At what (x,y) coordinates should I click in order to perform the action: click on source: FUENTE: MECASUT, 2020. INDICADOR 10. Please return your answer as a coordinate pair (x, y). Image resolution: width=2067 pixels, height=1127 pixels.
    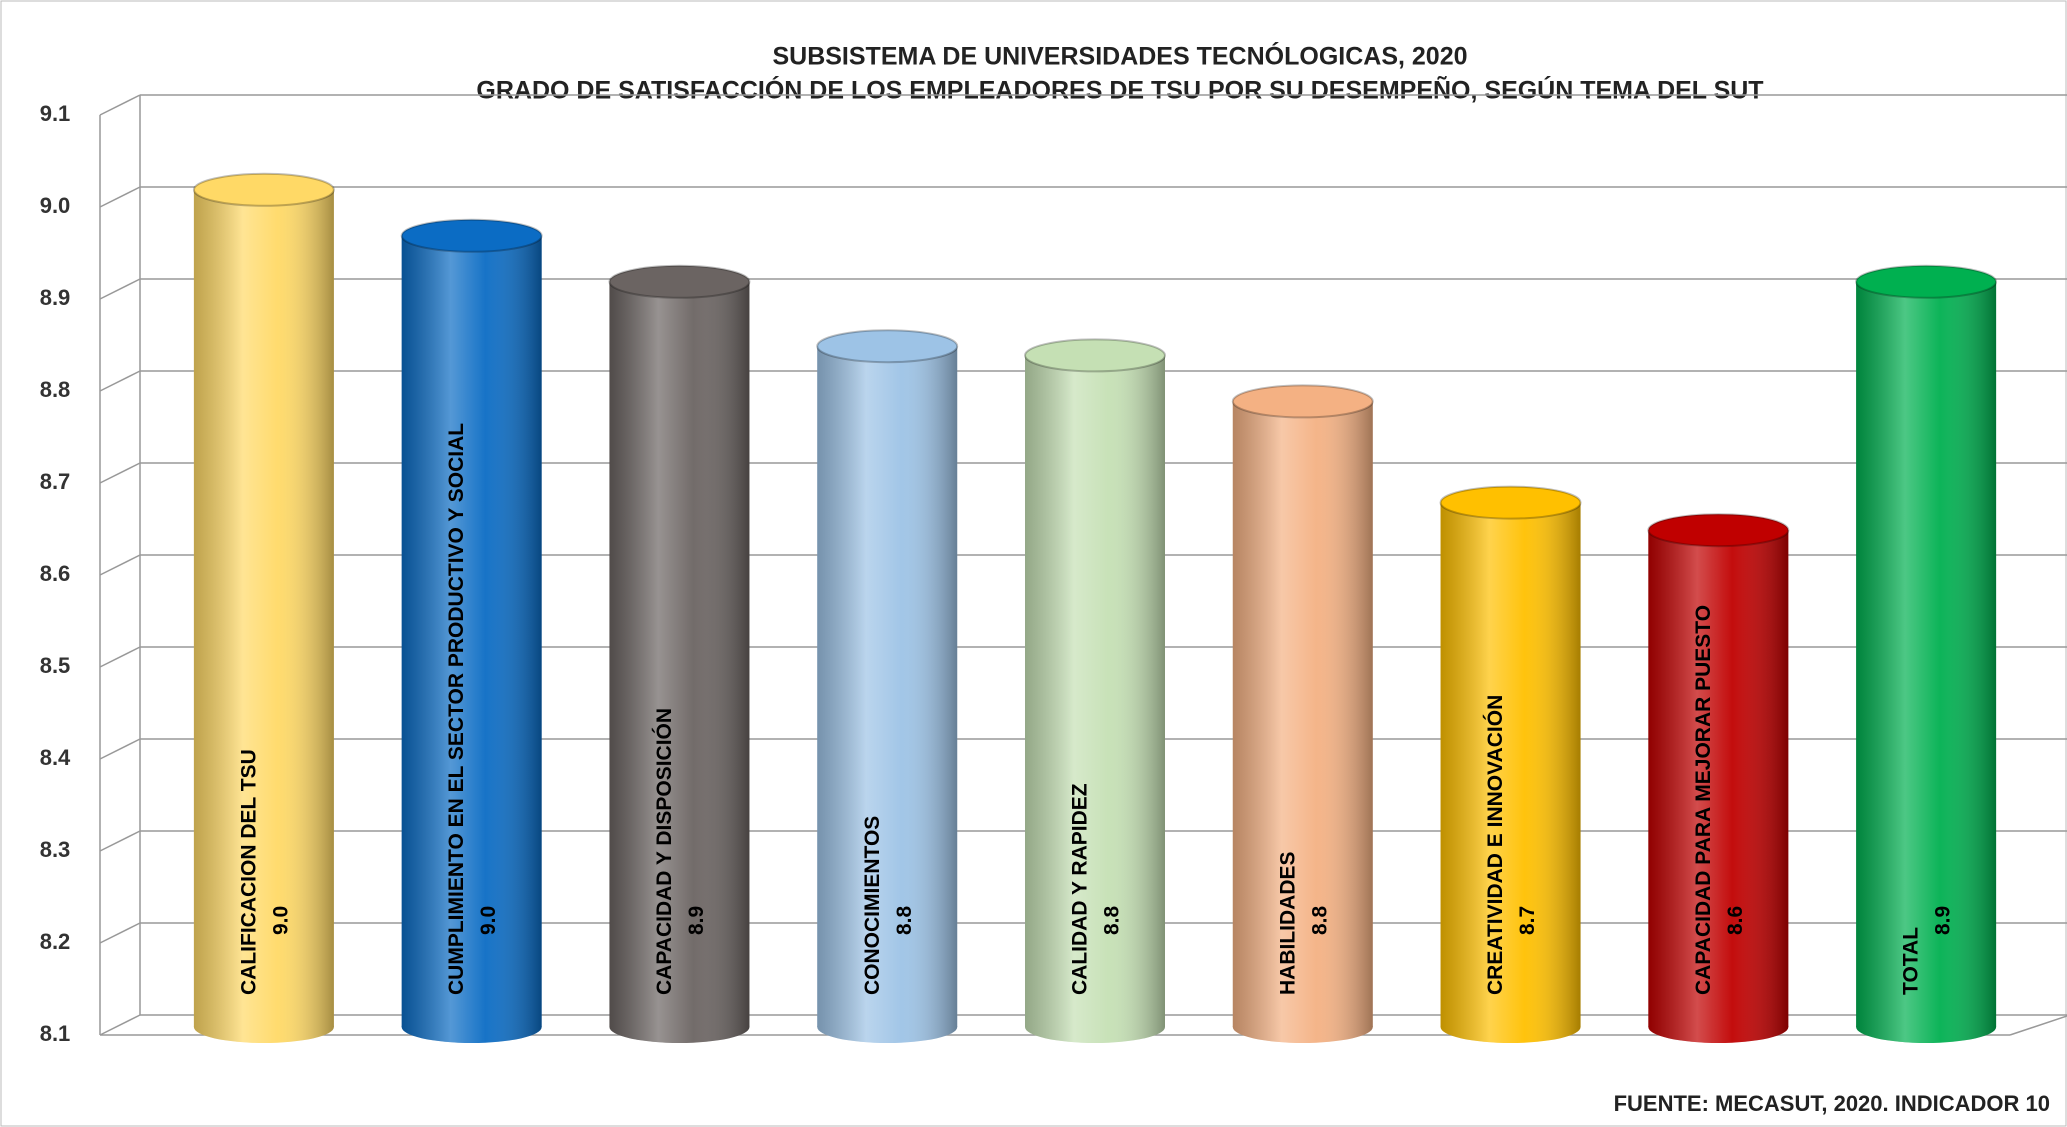
    Looking at the image, I should click on (1832, 1103).